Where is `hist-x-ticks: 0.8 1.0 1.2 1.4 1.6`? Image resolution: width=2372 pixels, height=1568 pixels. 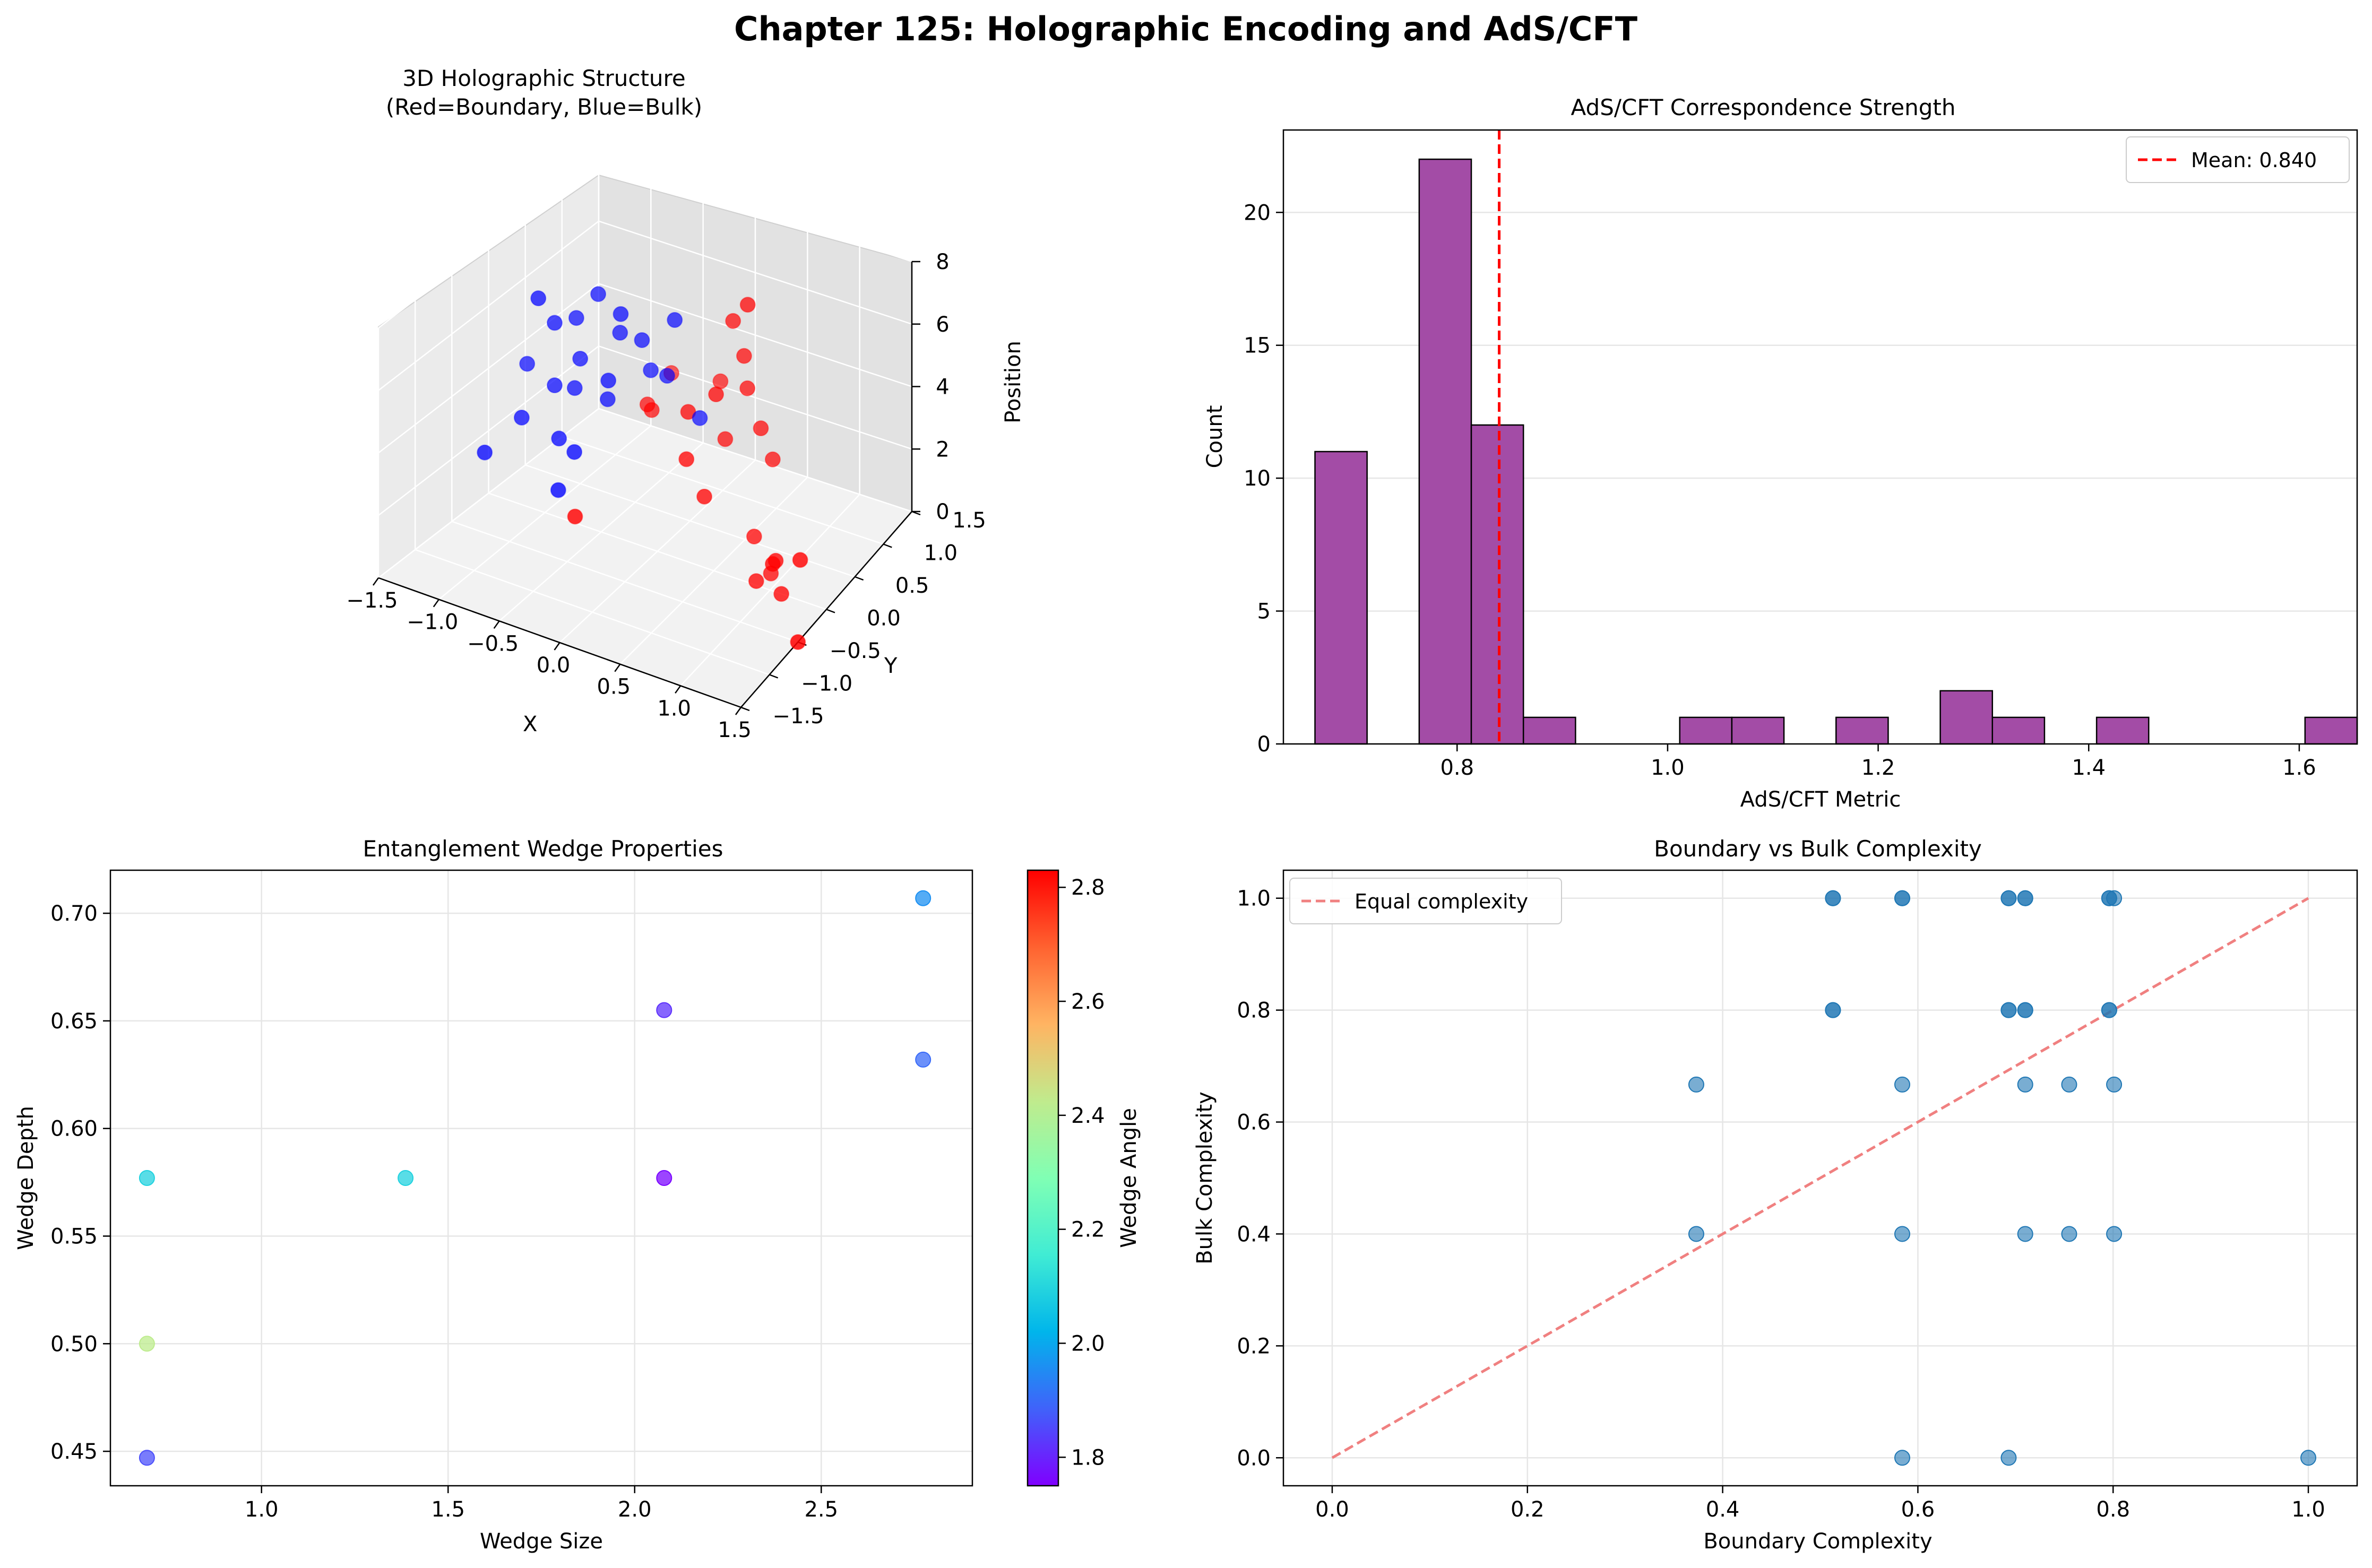
hist-x-ticks: 0.8 1.0 1.2 1.4 1.6 is located at coordinates (1878, 762).